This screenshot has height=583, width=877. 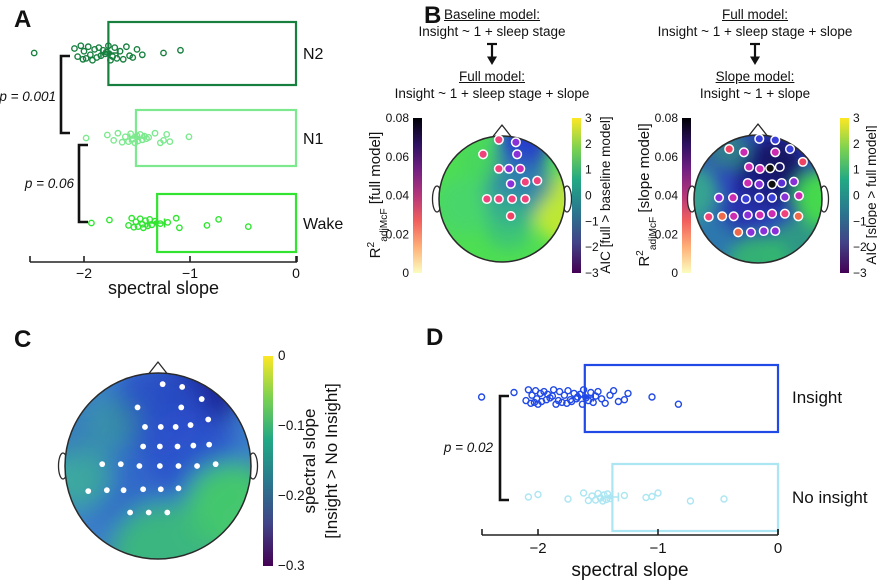 I want to click on svg-text: [Insight > No Insight], so click(x=331, y=460).